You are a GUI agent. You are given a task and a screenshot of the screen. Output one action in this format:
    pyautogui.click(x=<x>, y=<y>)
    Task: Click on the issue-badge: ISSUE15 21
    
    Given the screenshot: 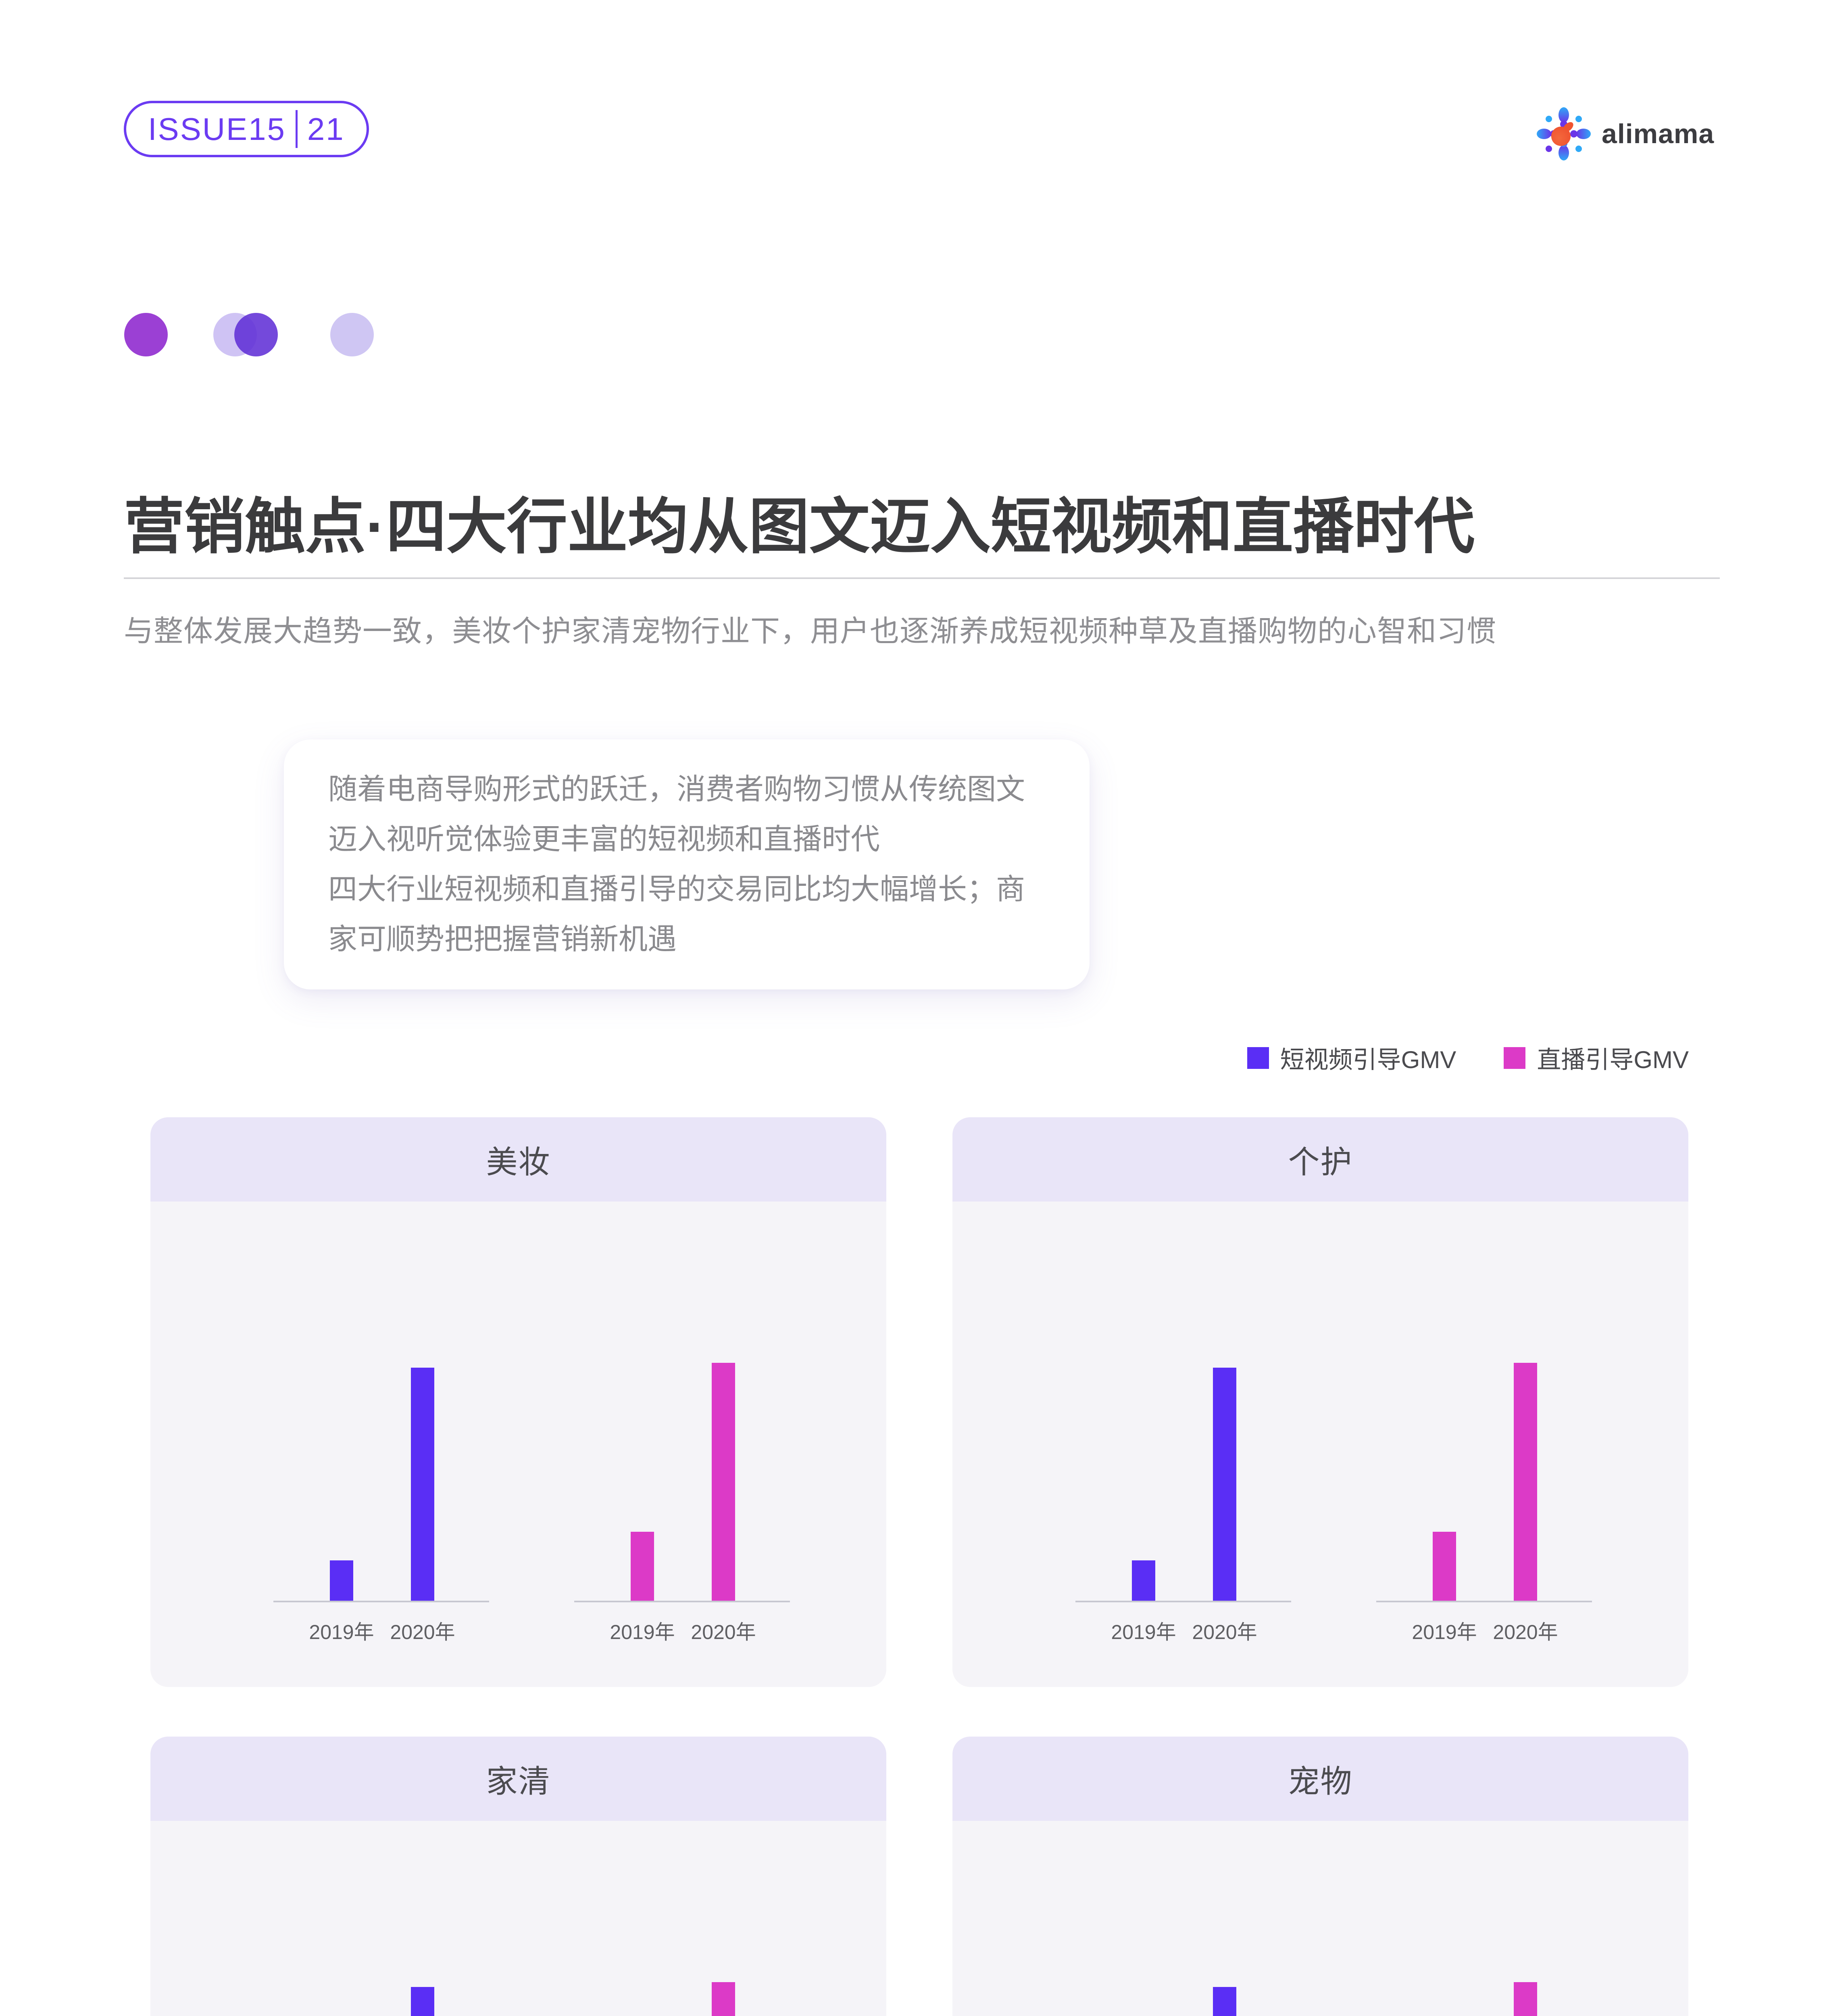 What is the action you would take?
    pyautogui.click(x=246, y=129)
    